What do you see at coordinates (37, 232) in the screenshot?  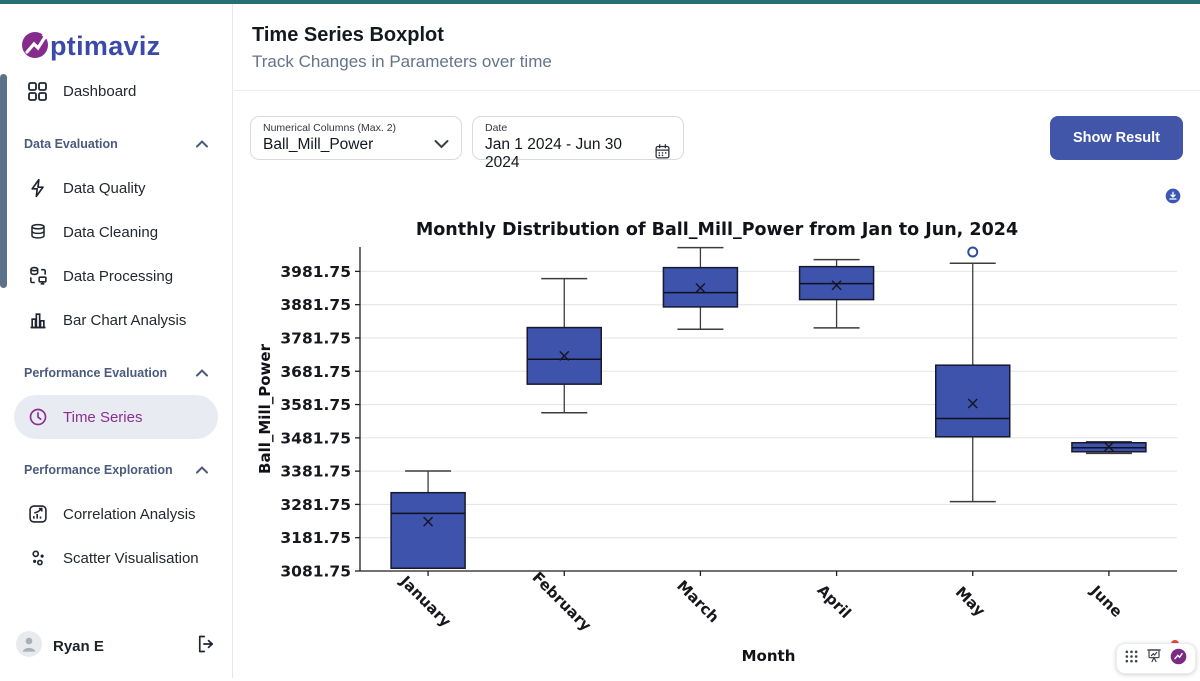 I see `database-icon` at bounding box center [37, 232].